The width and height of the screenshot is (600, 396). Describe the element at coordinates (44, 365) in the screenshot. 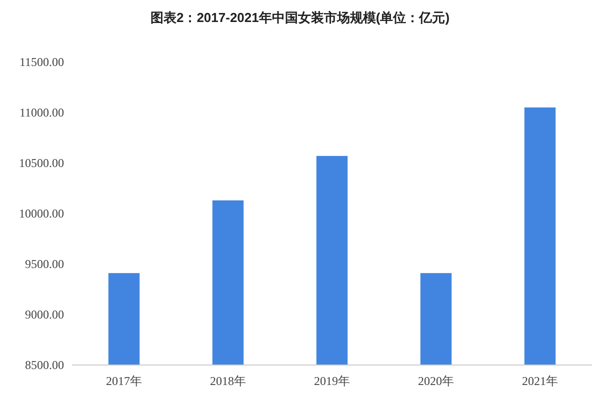

I see `y-tick-label: 8500.00` at that location.